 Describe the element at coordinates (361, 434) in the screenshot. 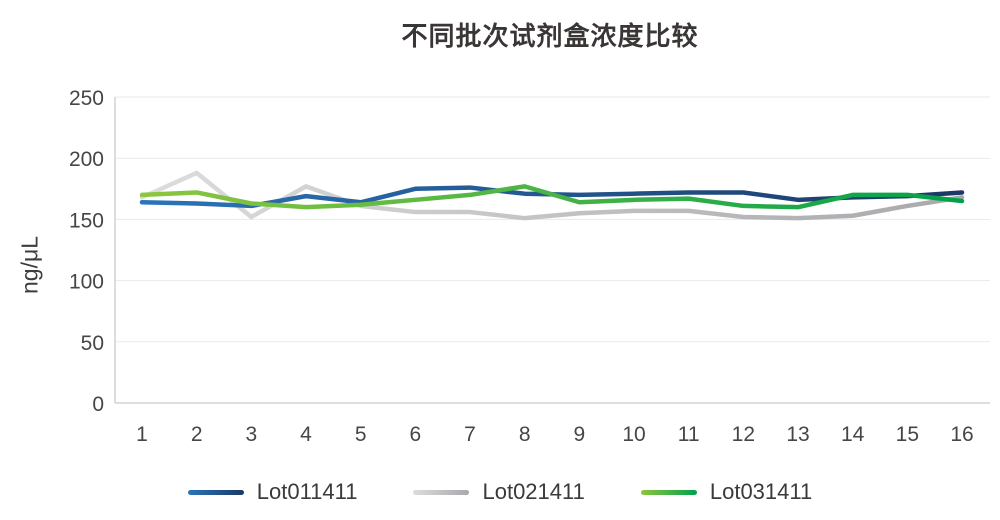

I see `x-tick-label: 5` at that location.